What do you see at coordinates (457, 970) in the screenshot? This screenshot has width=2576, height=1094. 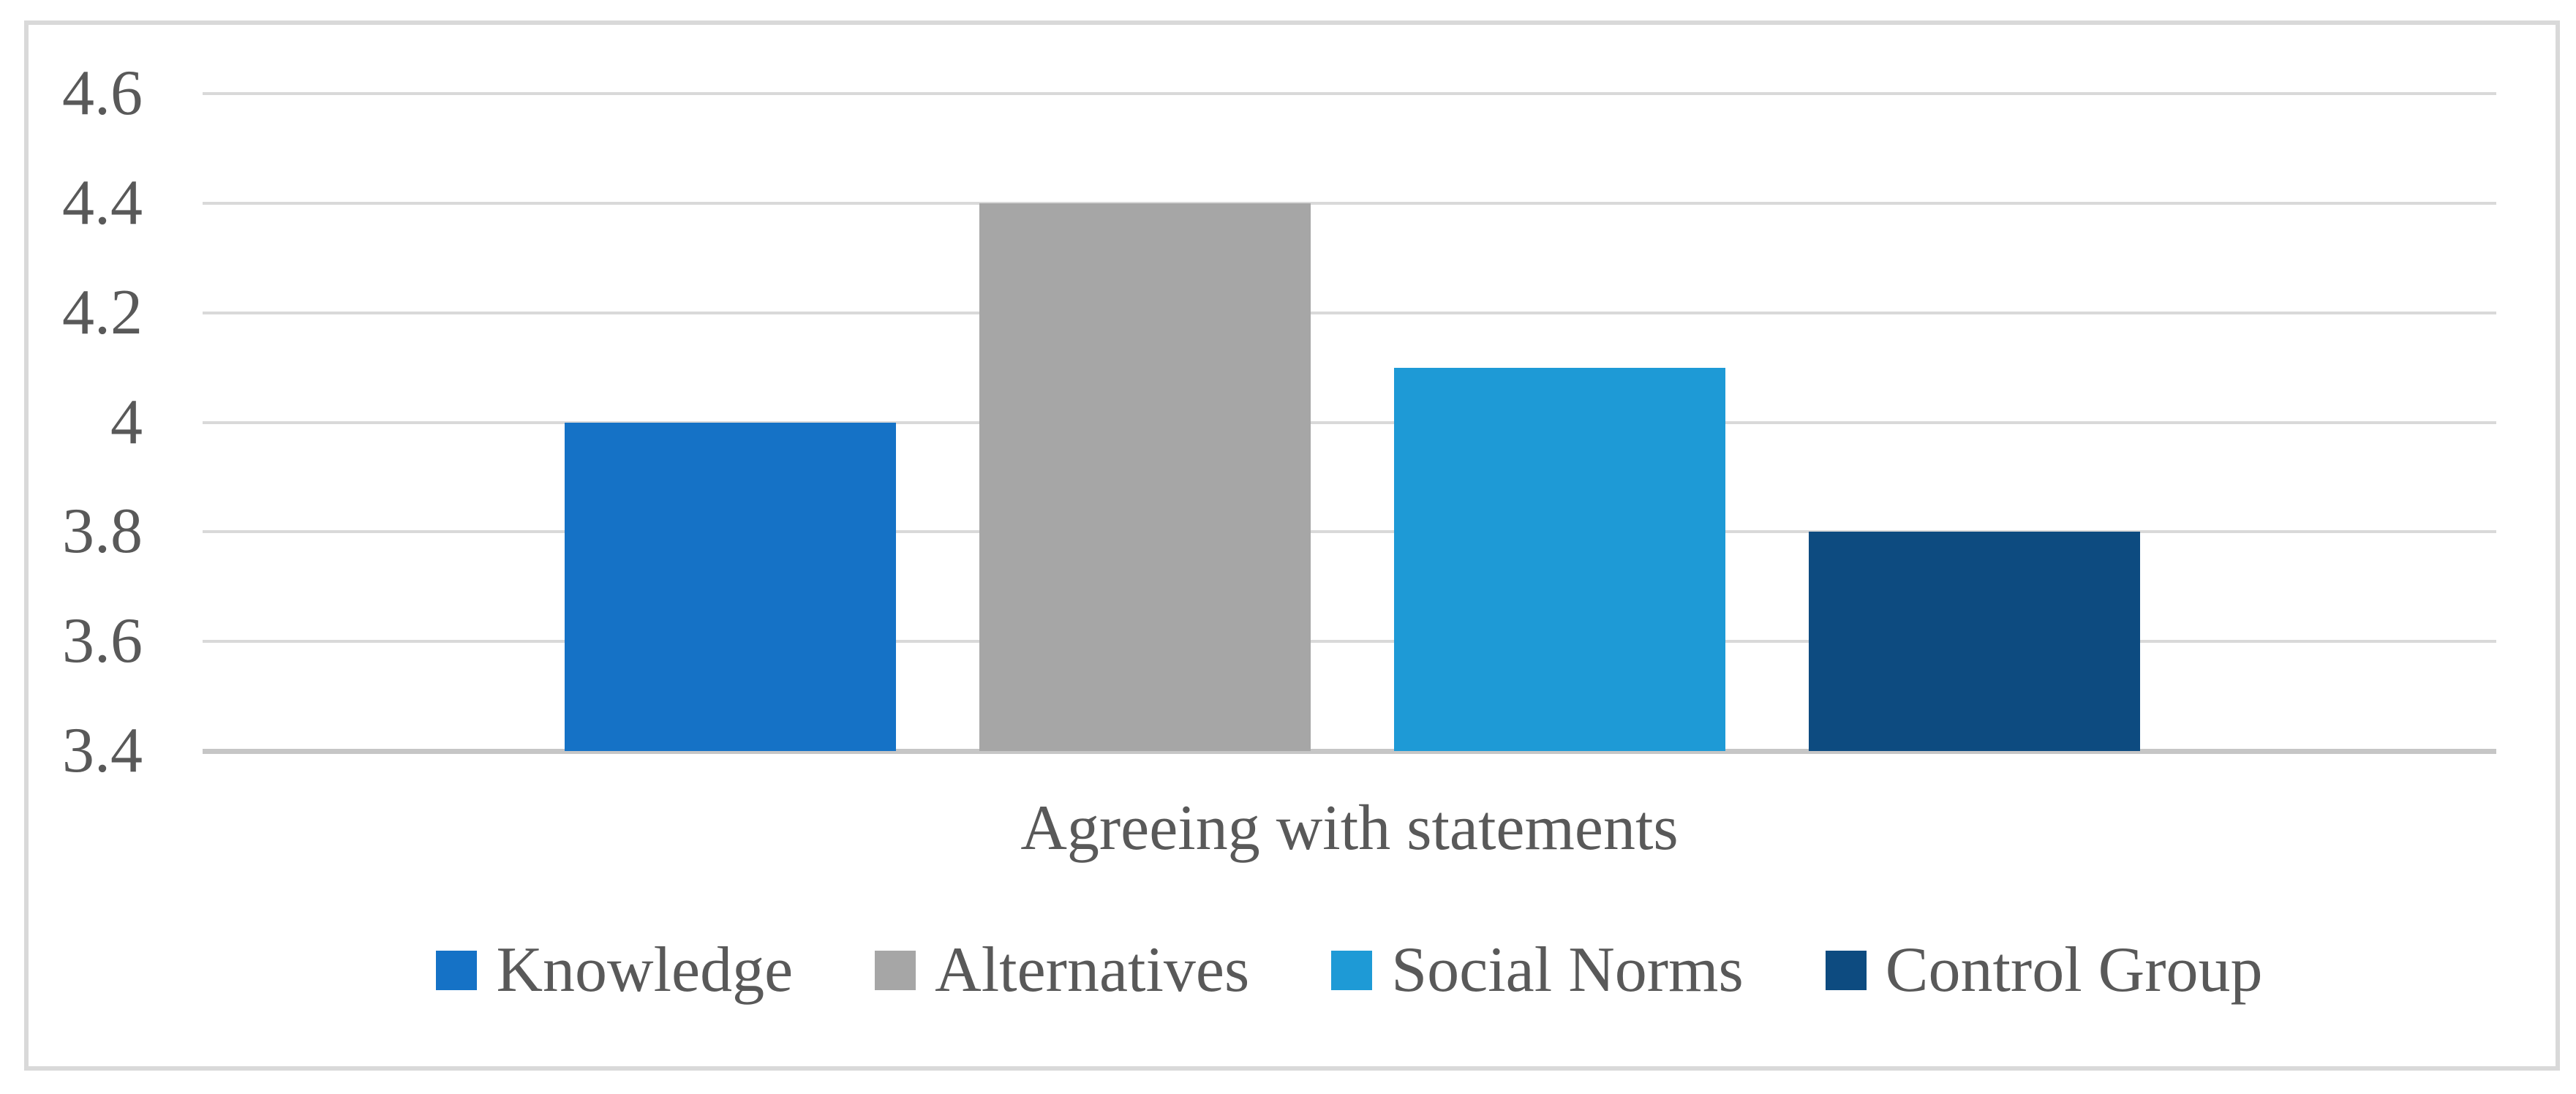 I see `legend-swatch-knowledge` at bounding box center [457, 970].